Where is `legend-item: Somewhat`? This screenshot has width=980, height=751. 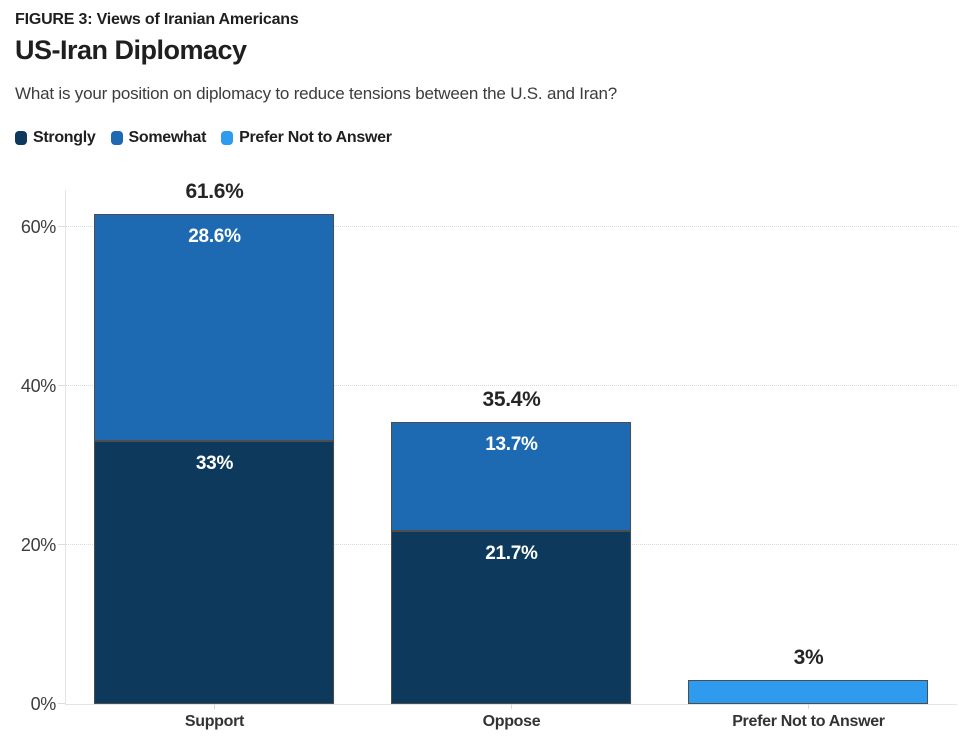
legend-item: Somewhat is located at coordinates (158, 138).